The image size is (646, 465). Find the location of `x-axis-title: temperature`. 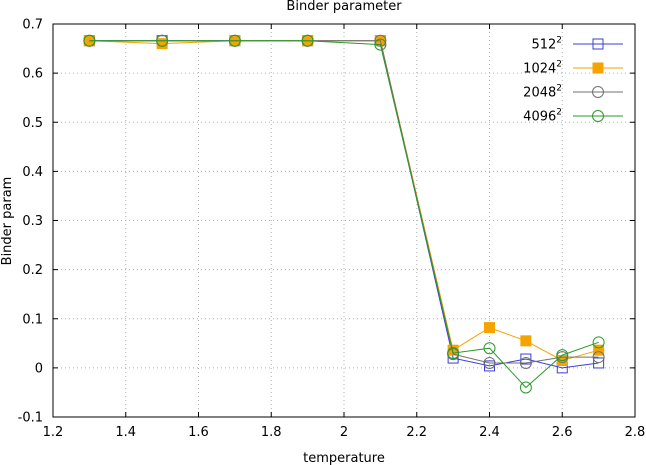

x-axis-title: temperature is located at coordinates (344, 458).